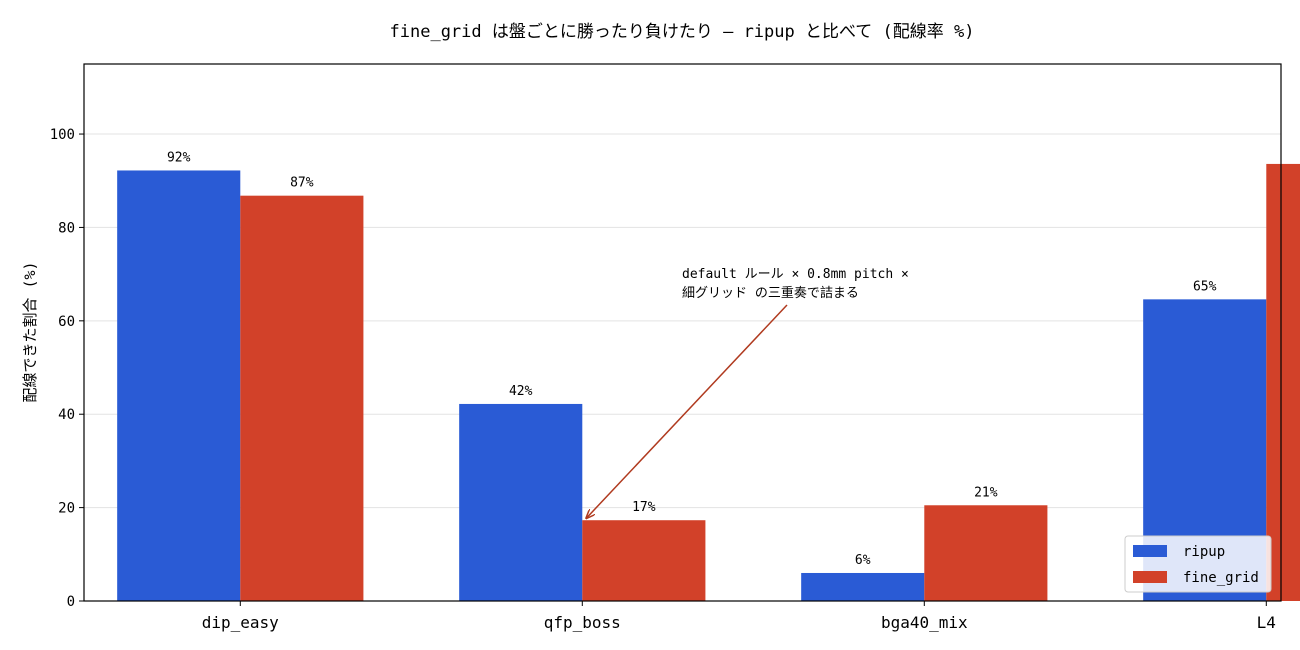 The height and width of the screenshot is (650, 1300). What do you see at coordinates (1205, 286) in the screenshot?
I see `data-label-ripup-L4: 65%` at bounding box center [1205, 286].